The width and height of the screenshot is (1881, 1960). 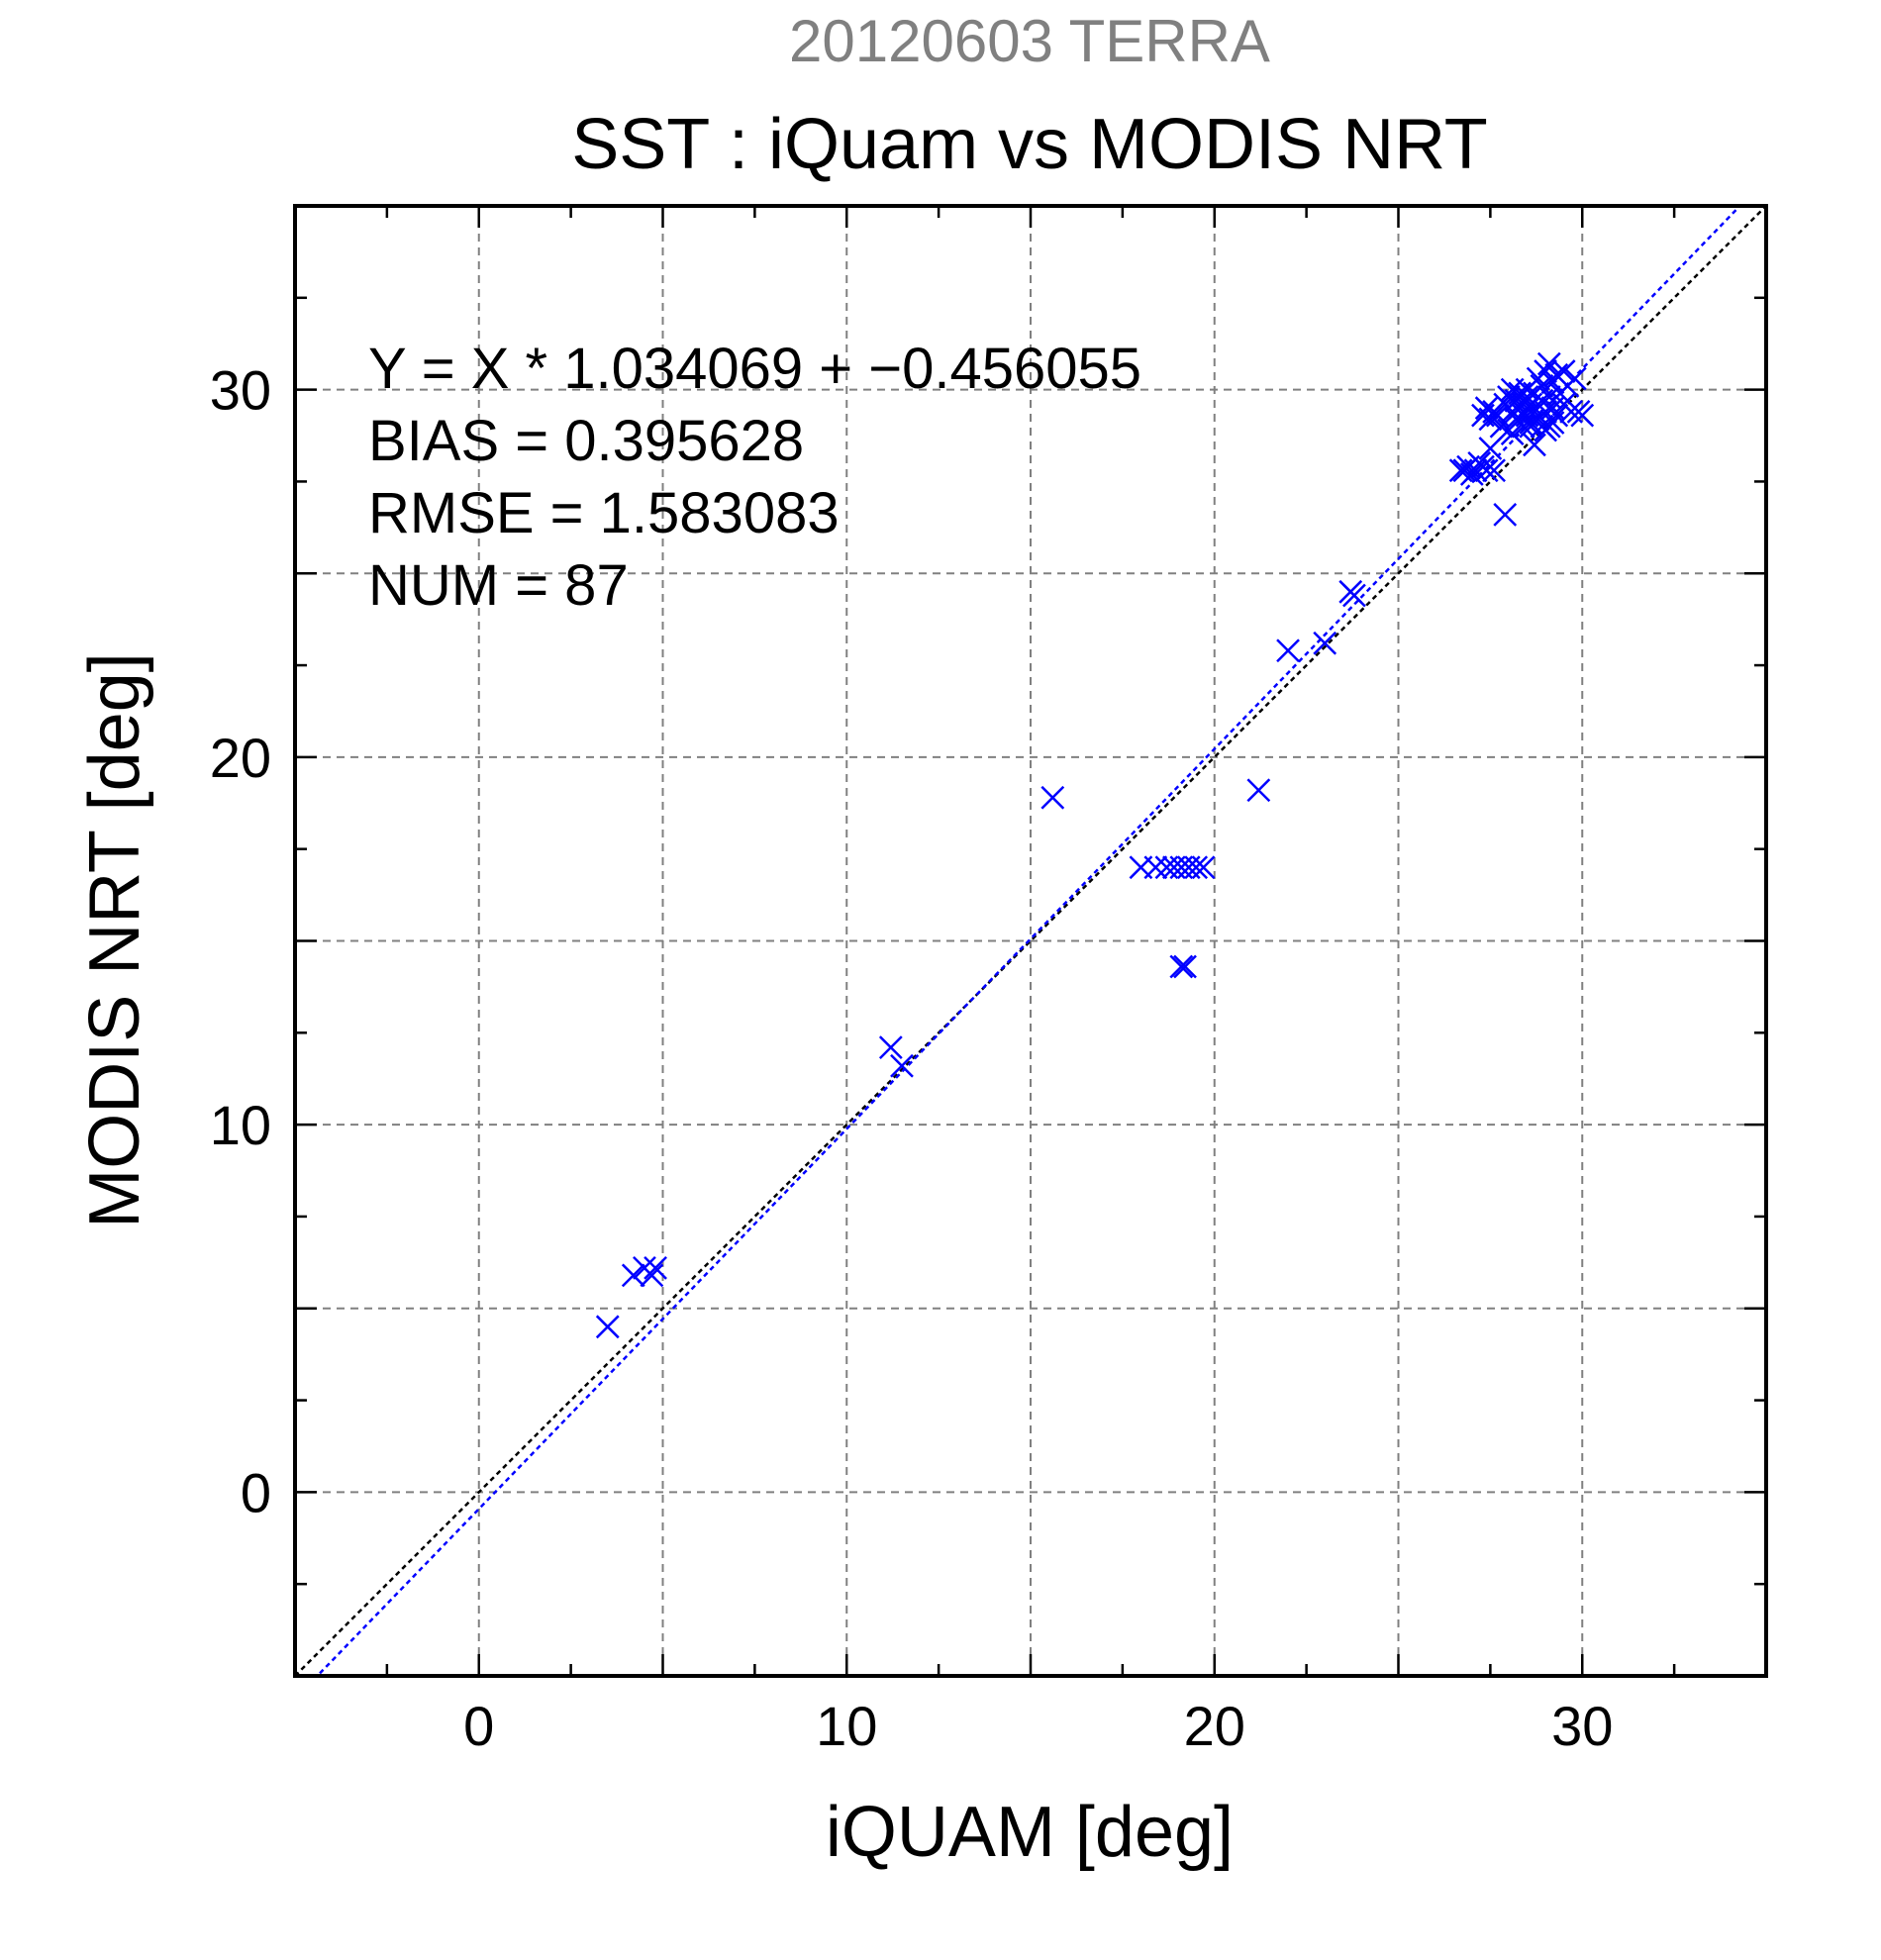 I want to click on chart-supertitle: 20120603 TERRA, so click(x=1030, y=41).